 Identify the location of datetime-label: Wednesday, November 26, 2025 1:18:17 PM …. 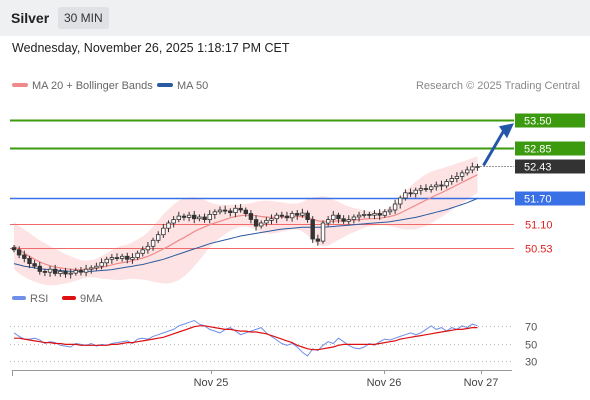
(151, 48).